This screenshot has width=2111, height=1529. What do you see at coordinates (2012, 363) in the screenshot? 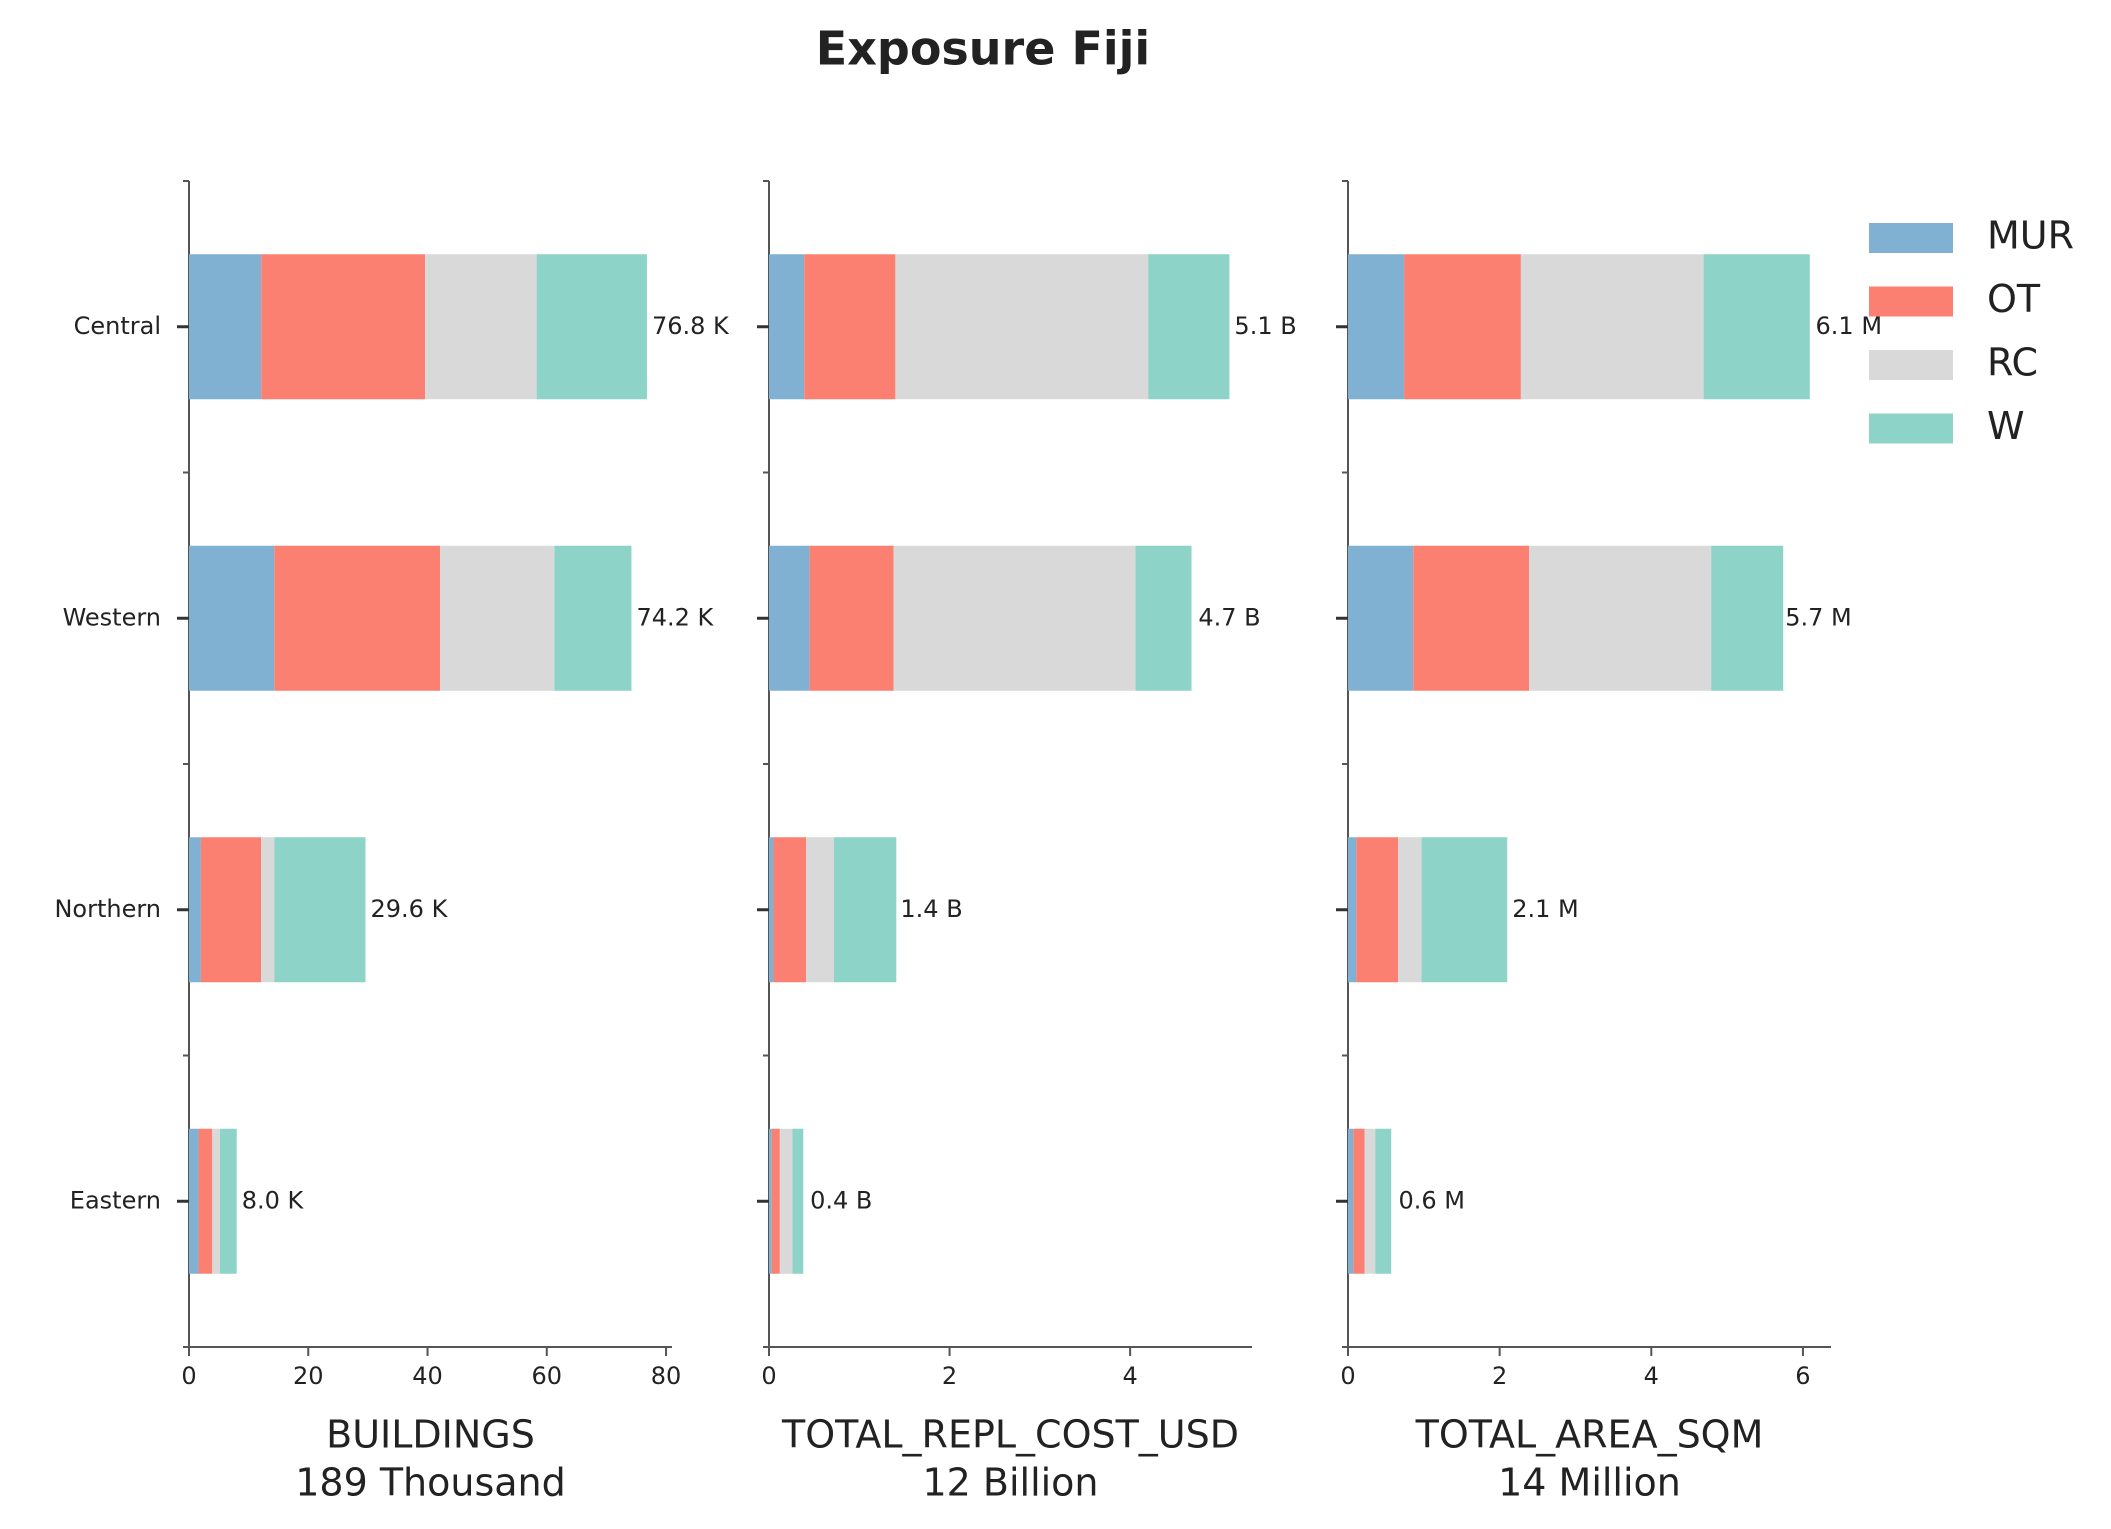
I see `legend-label: RC` at bounding box center [2012, 363].